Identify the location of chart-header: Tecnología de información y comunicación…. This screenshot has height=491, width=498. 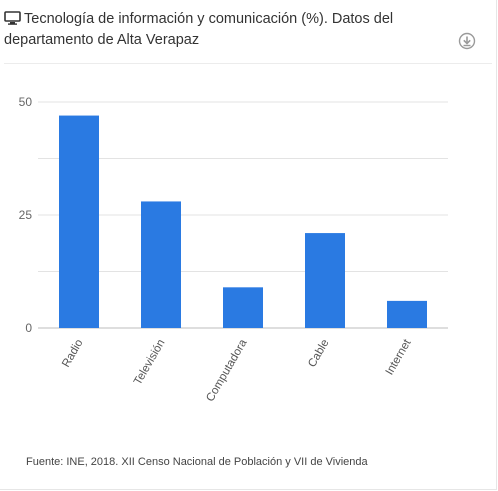
(239, 30).